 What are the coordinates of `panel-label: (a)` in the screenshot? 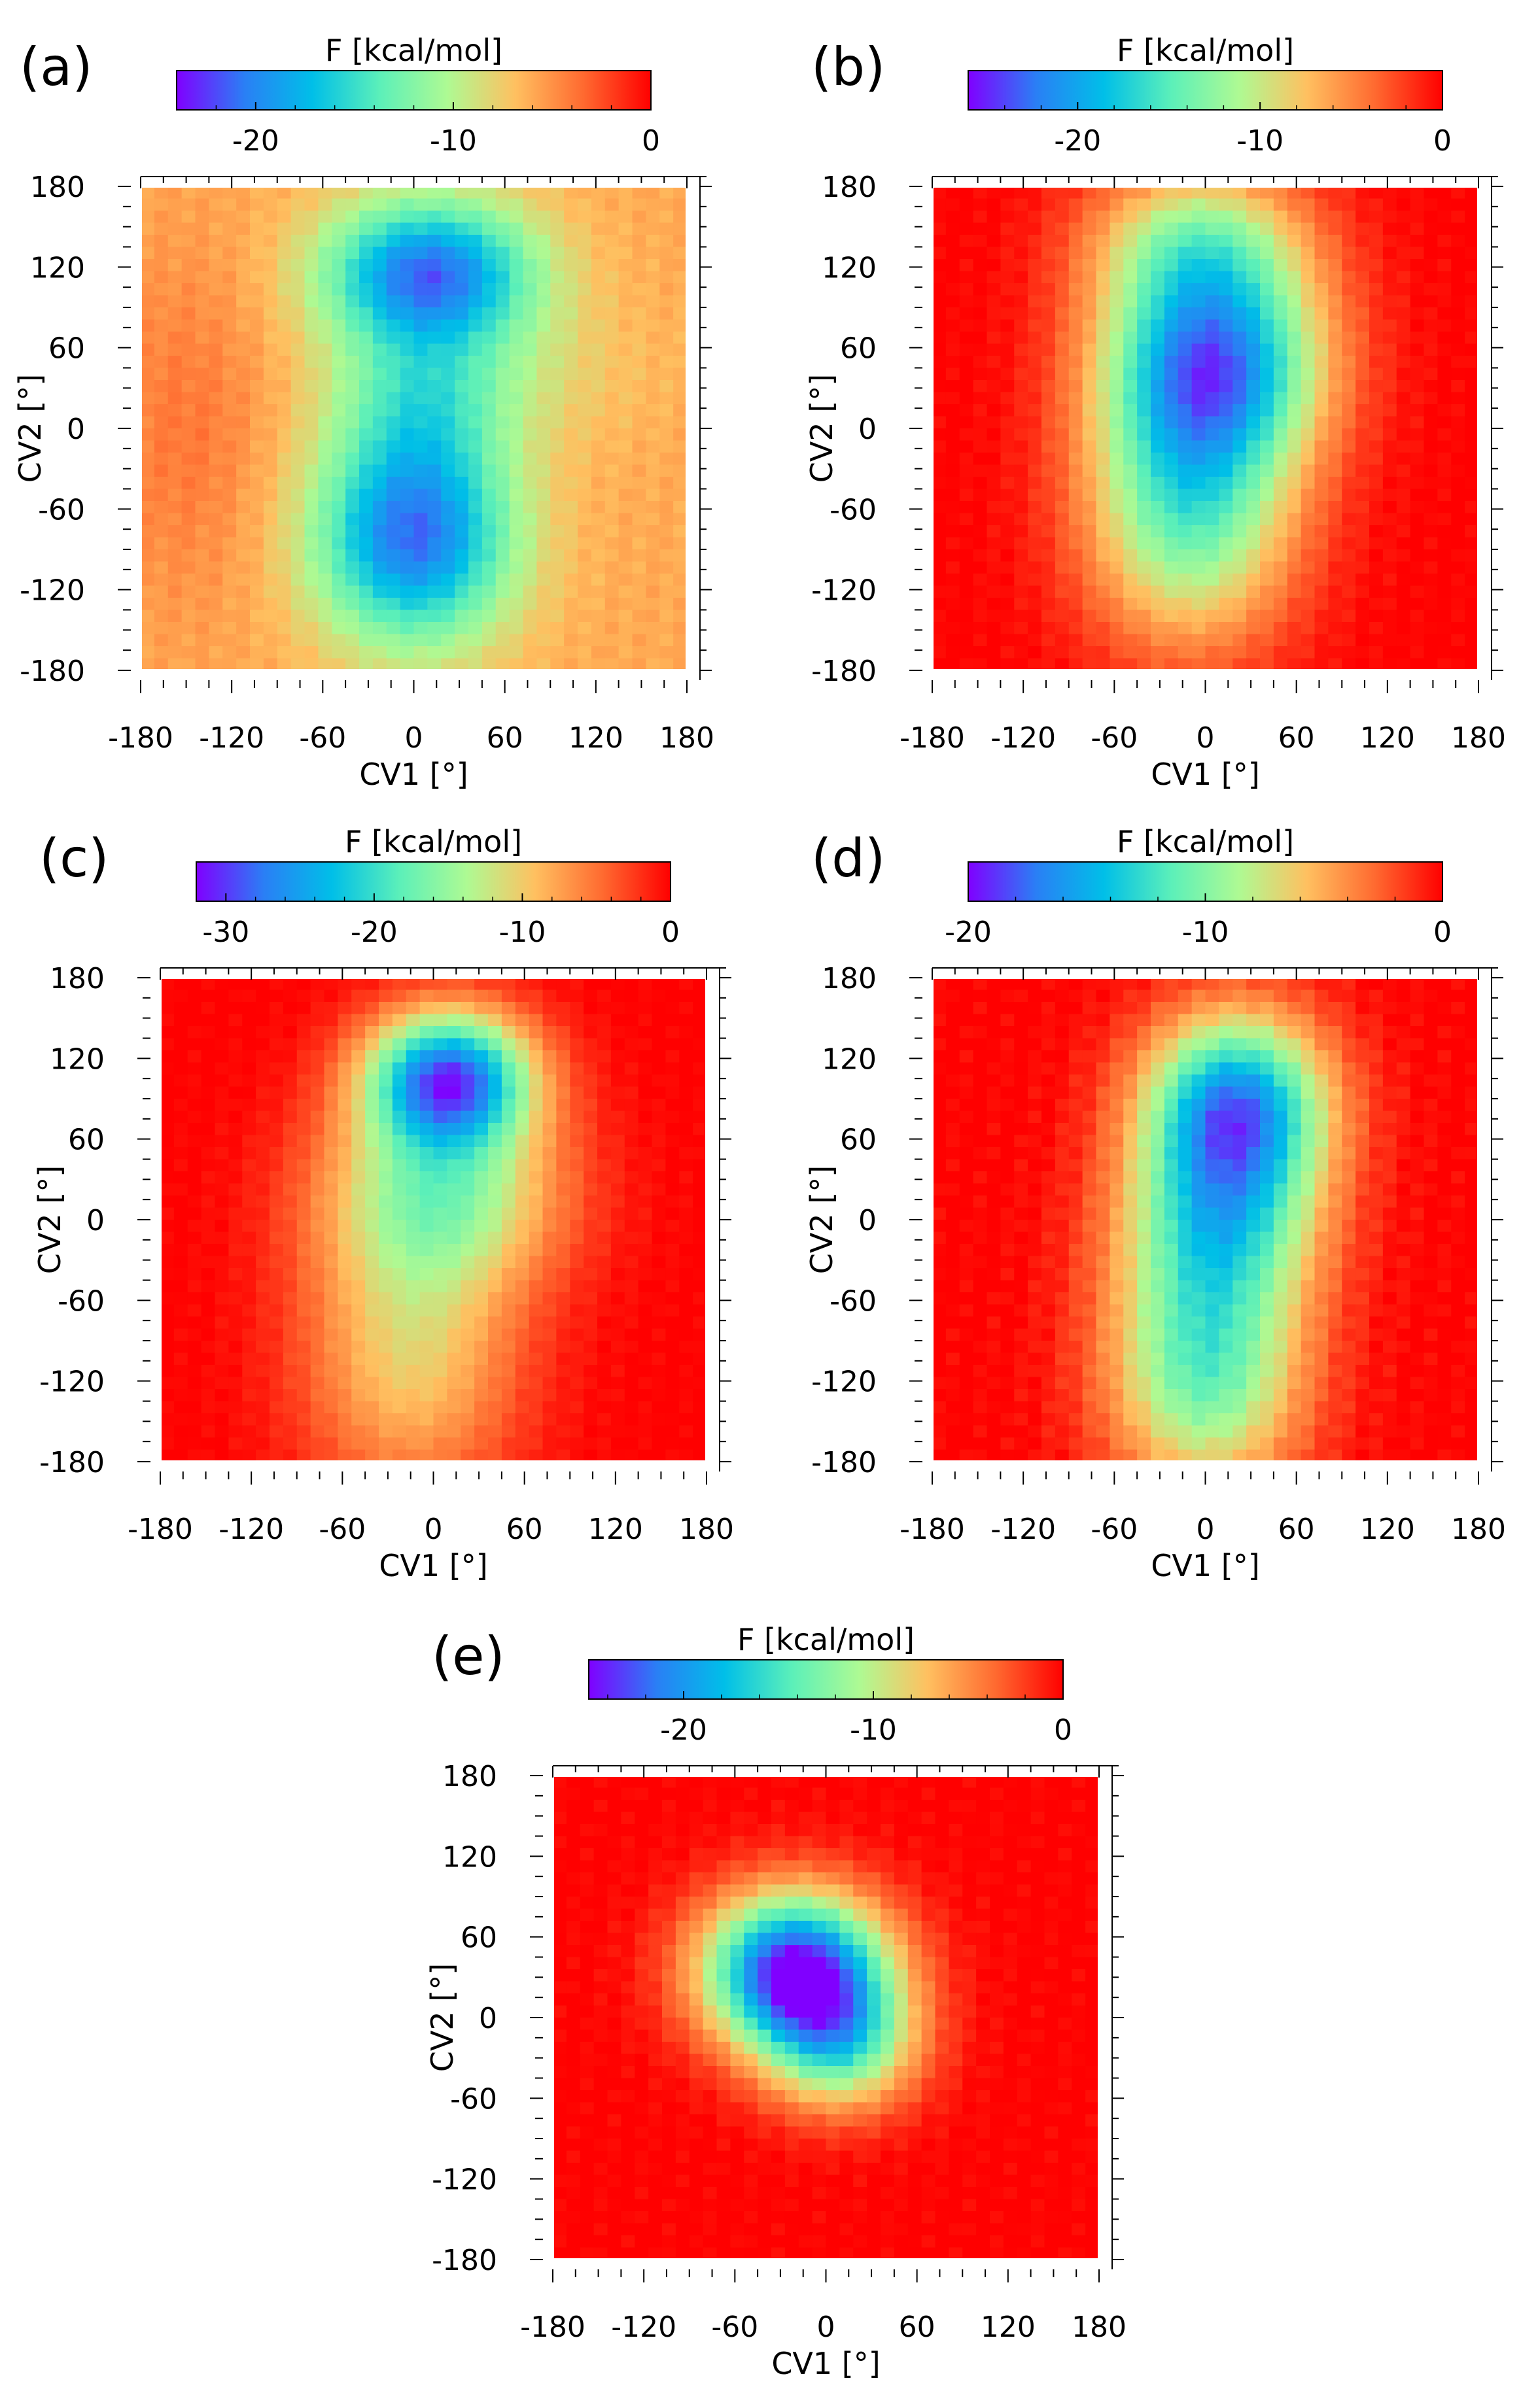 It's located at (56, 67).